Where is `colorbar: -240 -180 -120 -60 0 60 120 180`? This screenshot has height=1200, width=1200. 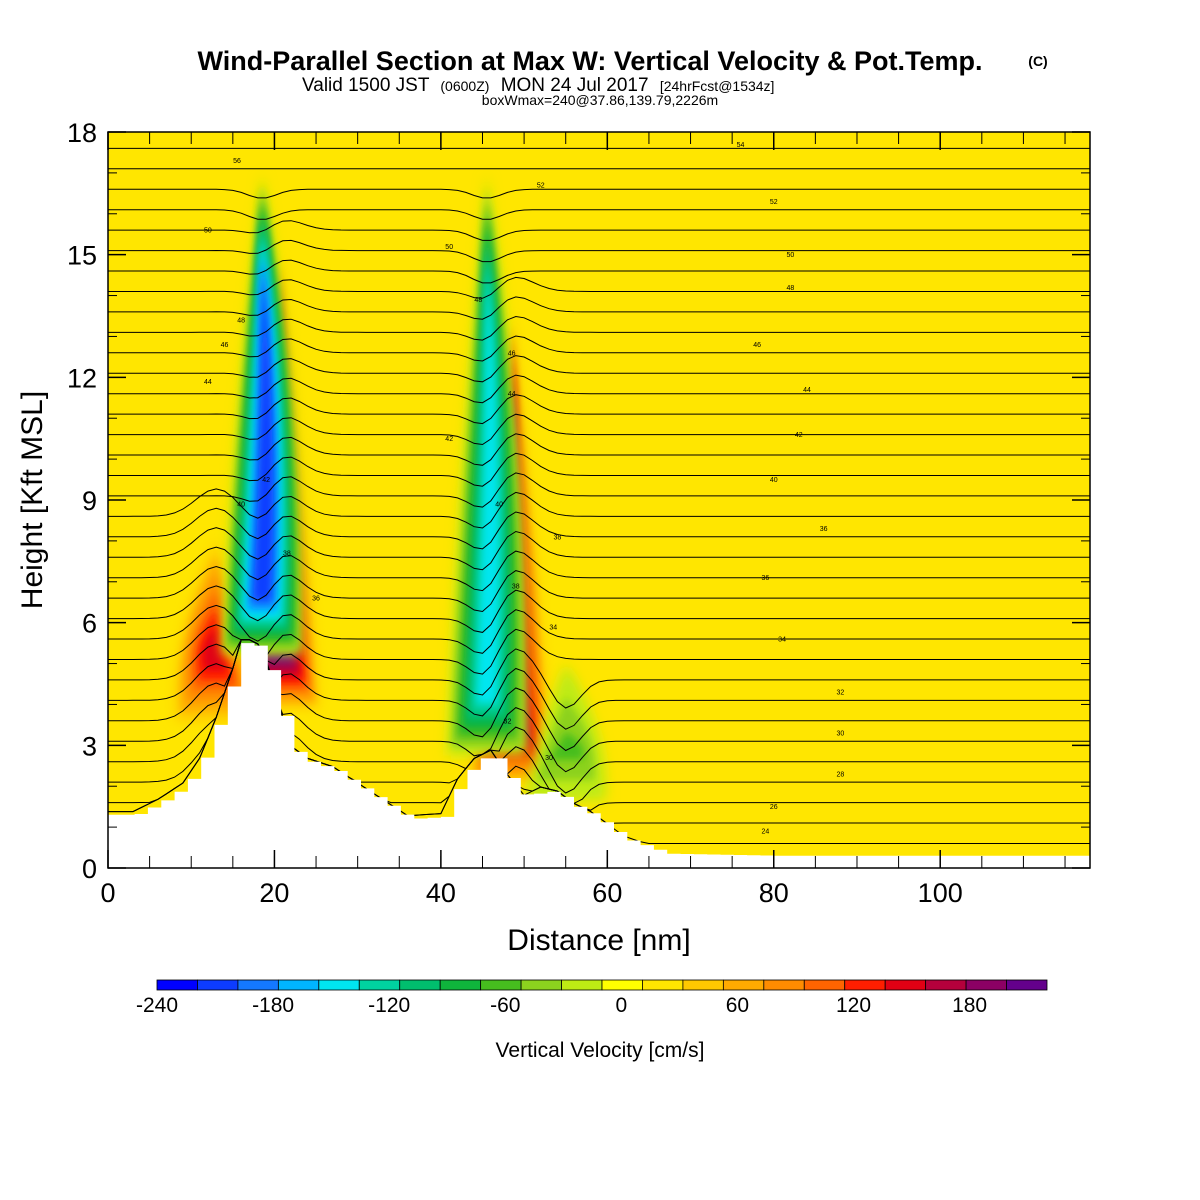 colorbar: -240 -180 -120 -60 0 60 120 180 is located at coordinates (592, 998).